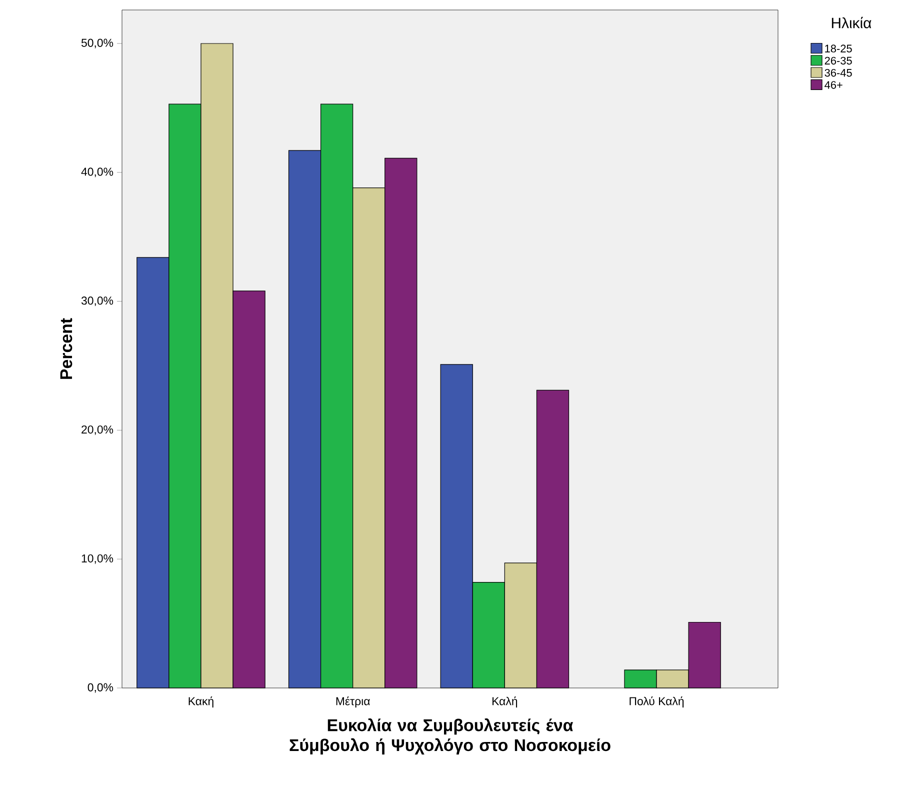 The width and height of the screenshot is (909, 791). I want to click on x-tick-label: Καλή, so click(505, 702).